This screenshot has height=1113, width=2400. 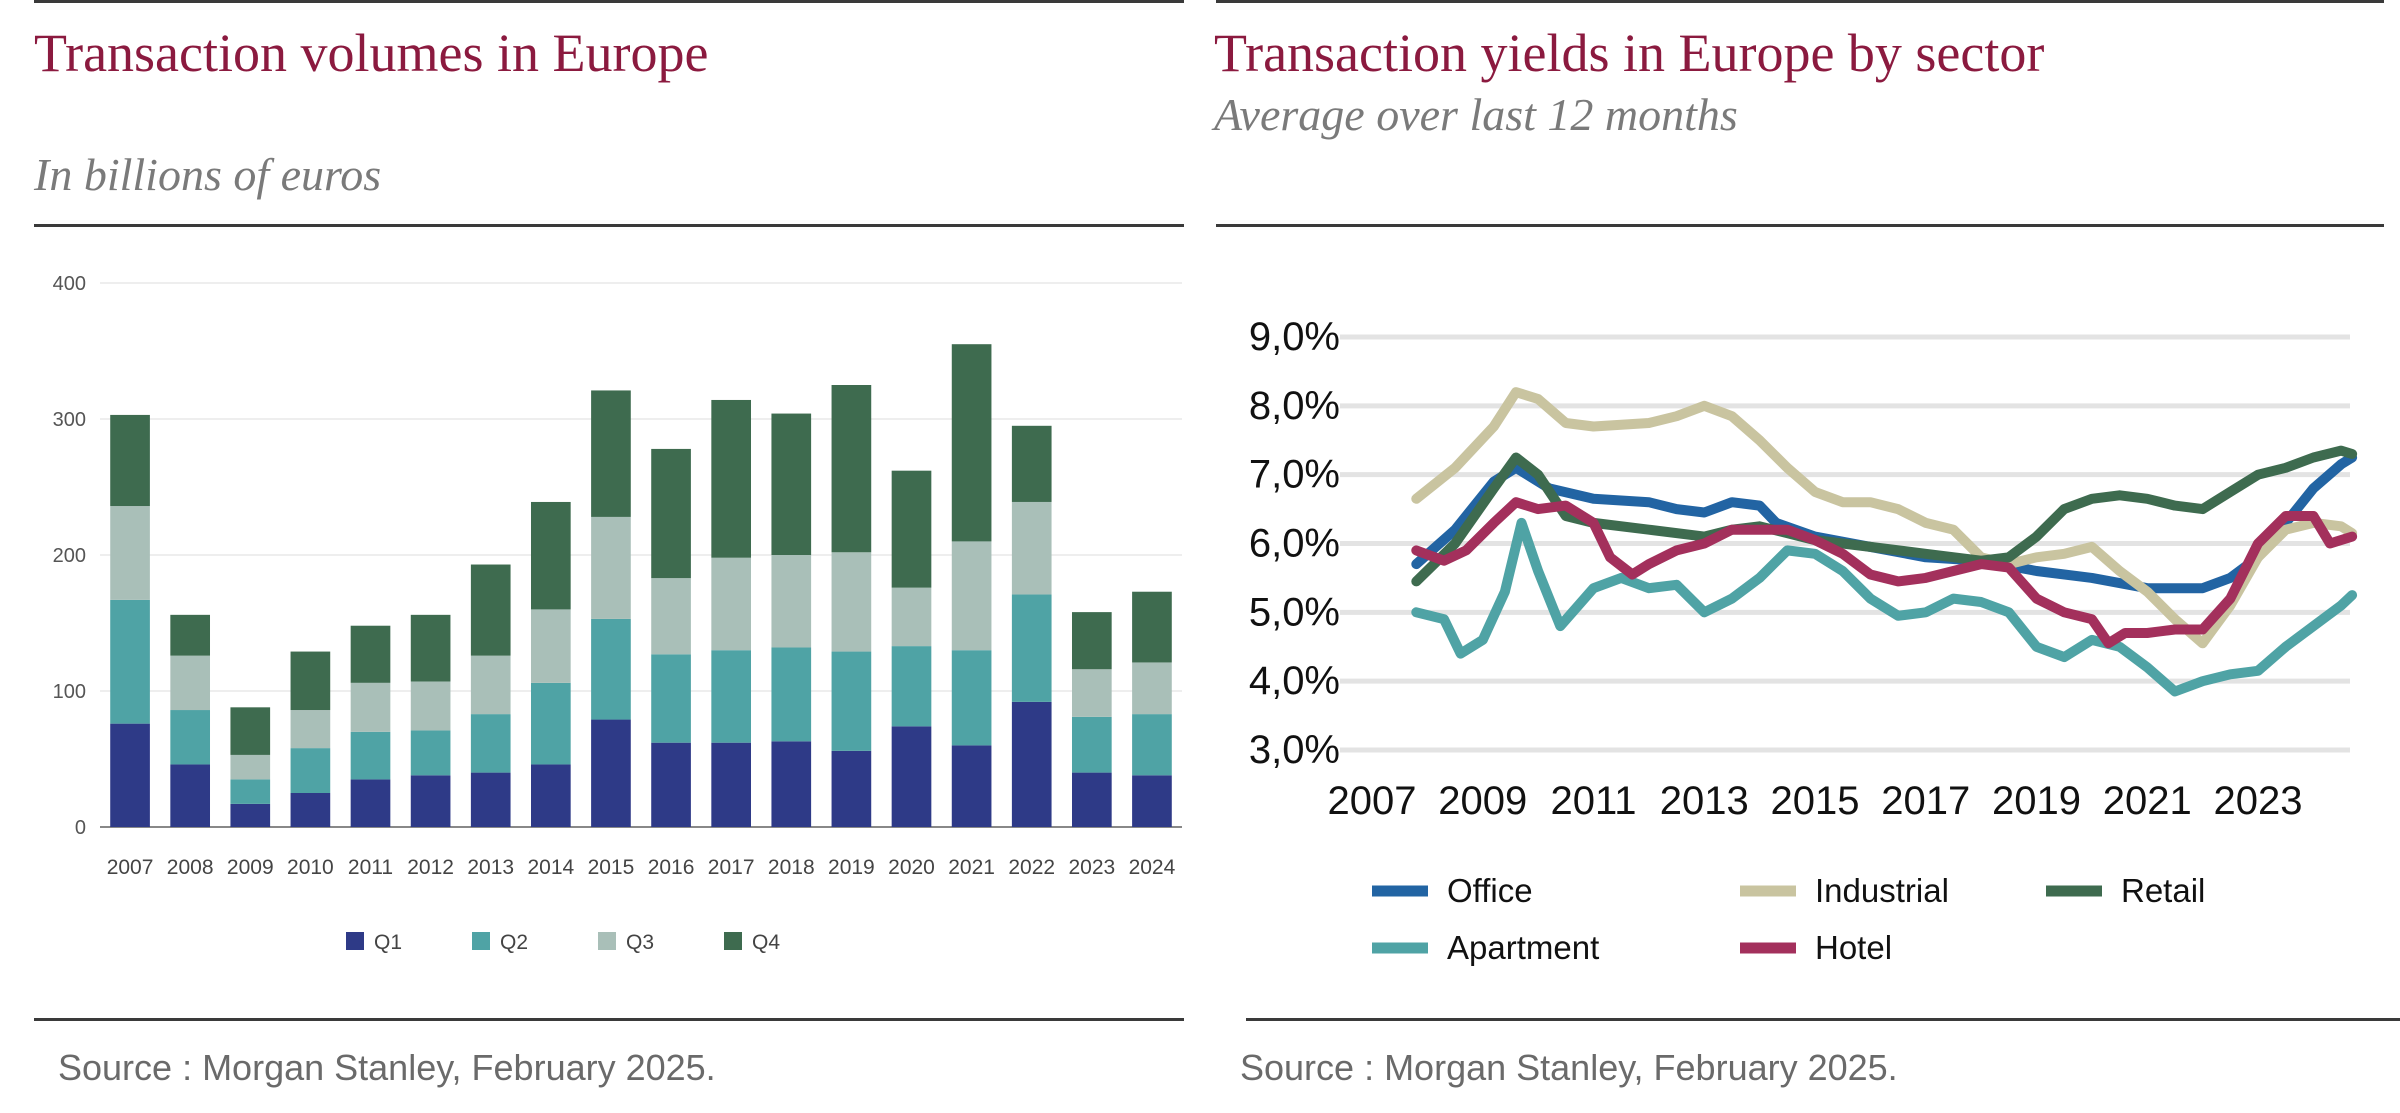 What do you see at coordinates (355, 941) in the screenshot?
I see `legend-swatch-q1` at bounding box center [355, 941].